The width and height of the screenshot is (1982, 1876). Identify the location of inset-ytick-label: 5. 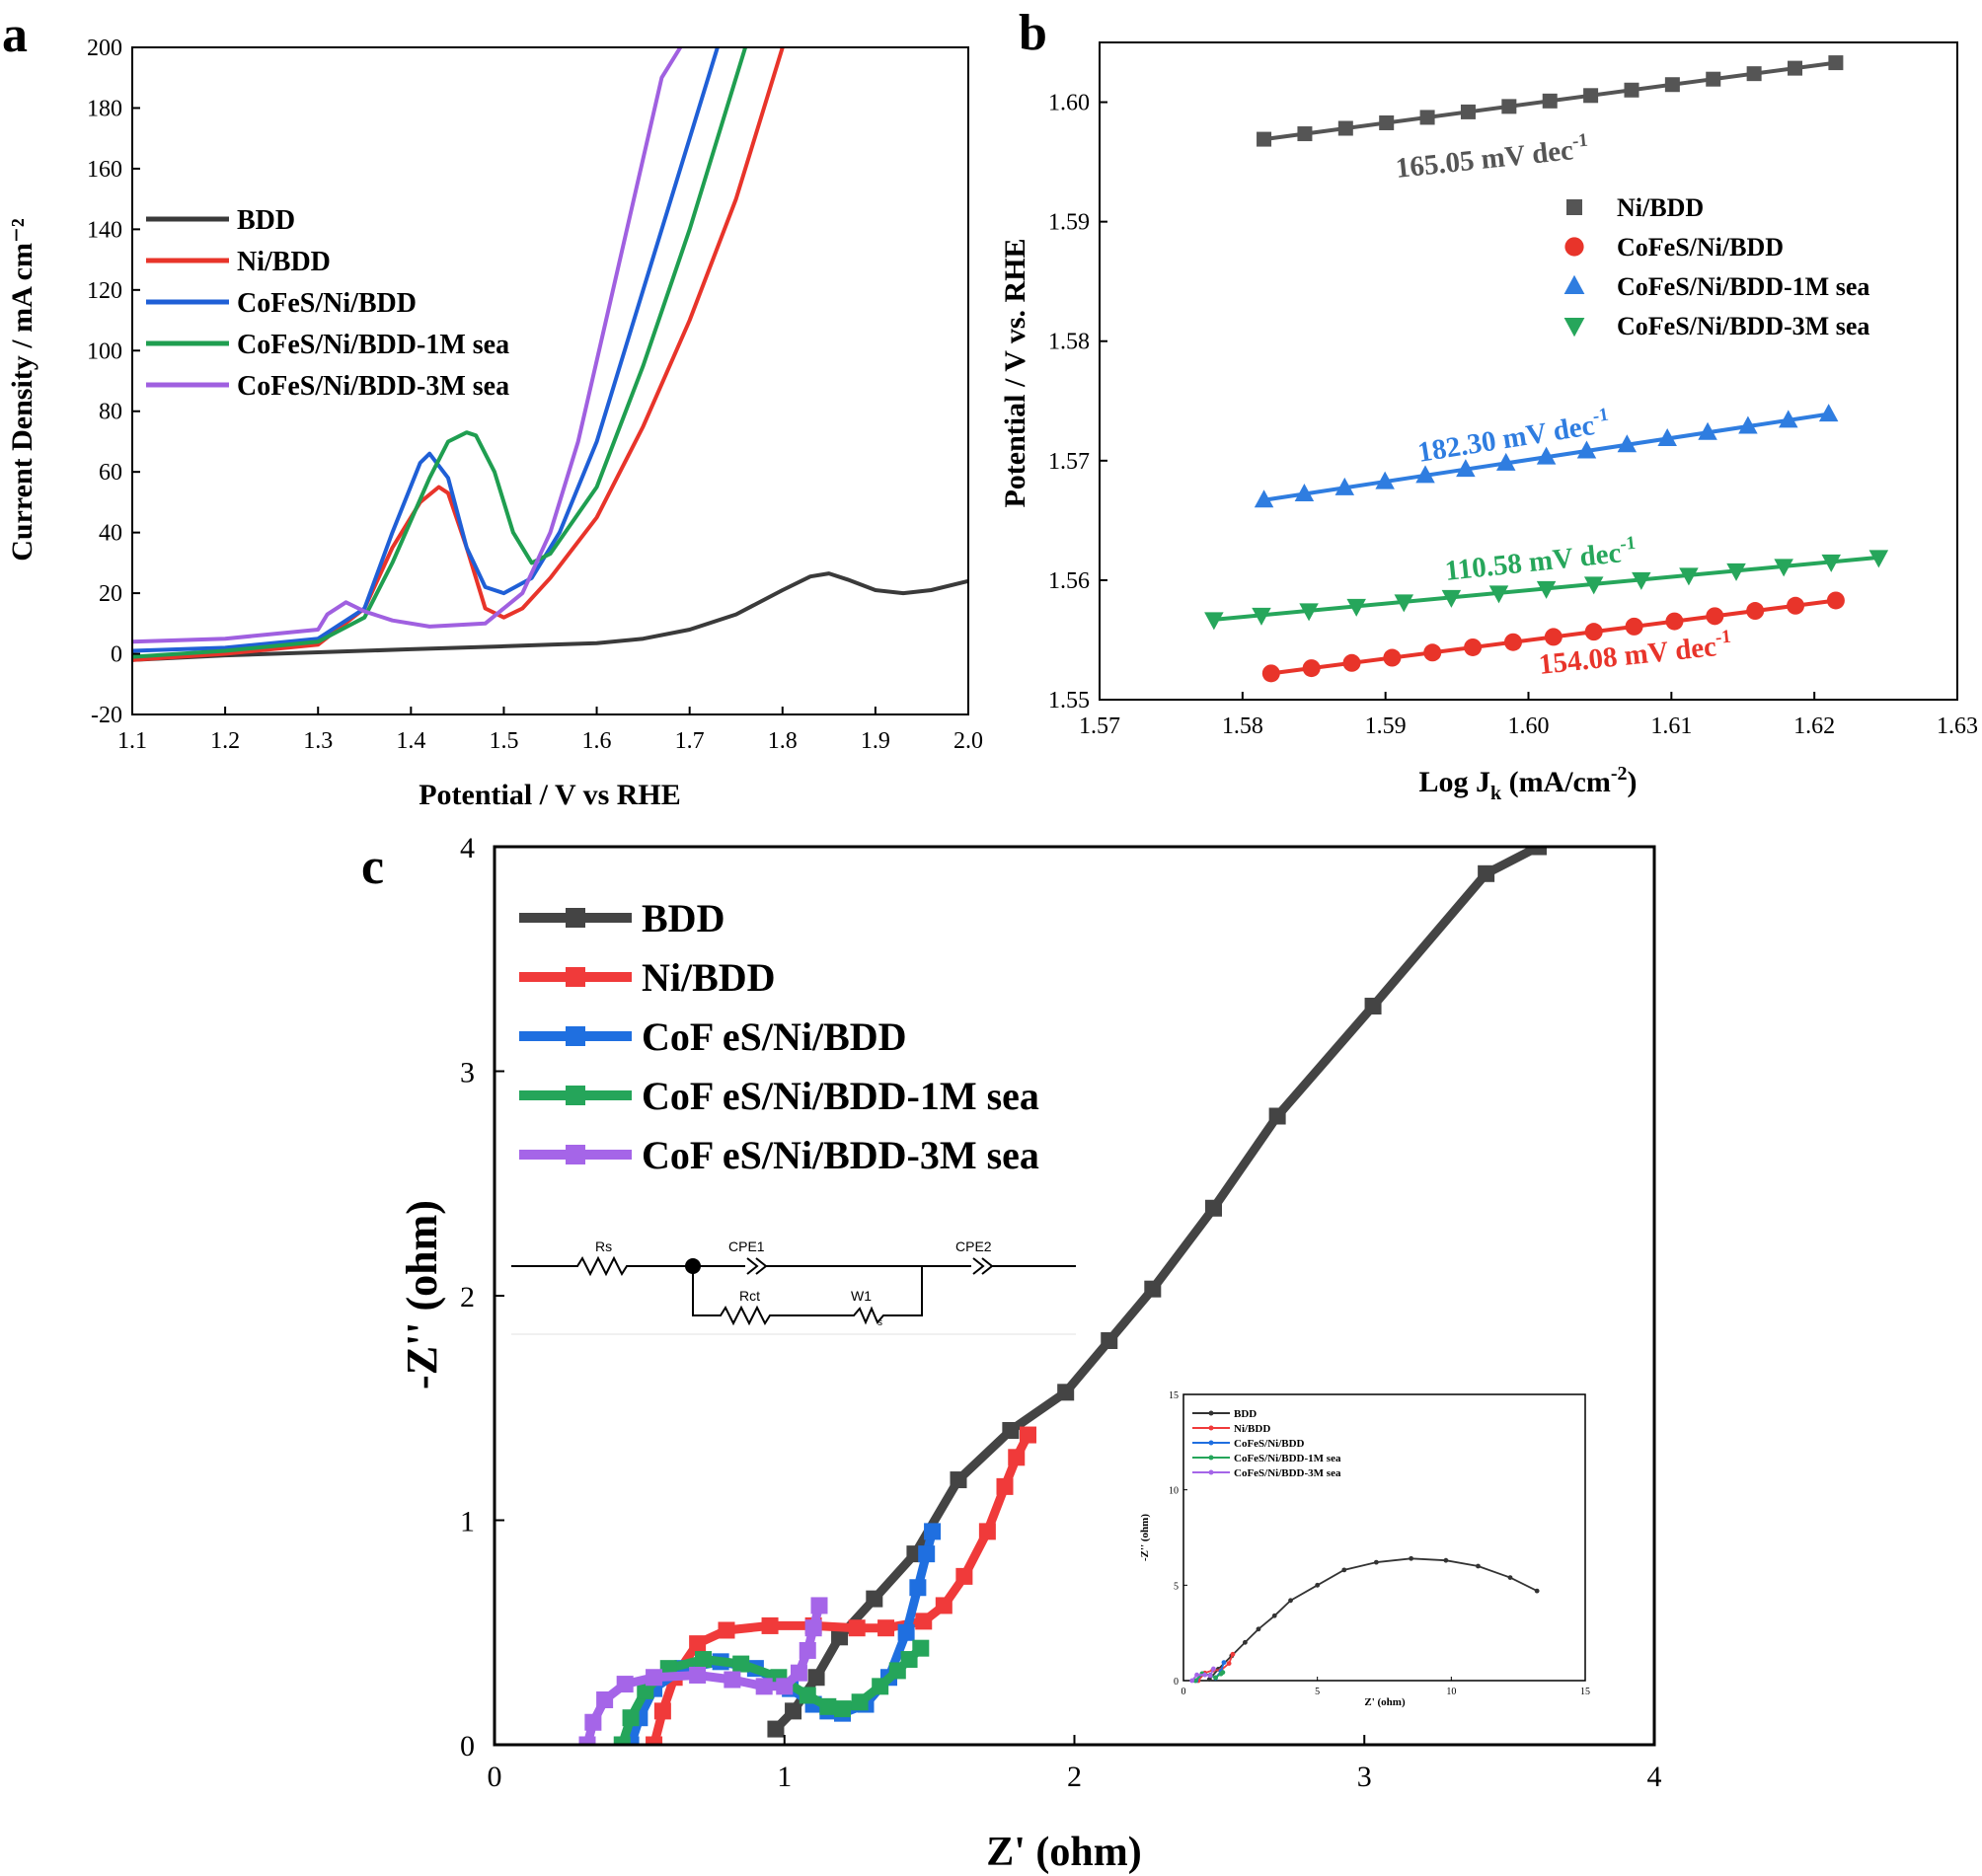
(1176, 1586).